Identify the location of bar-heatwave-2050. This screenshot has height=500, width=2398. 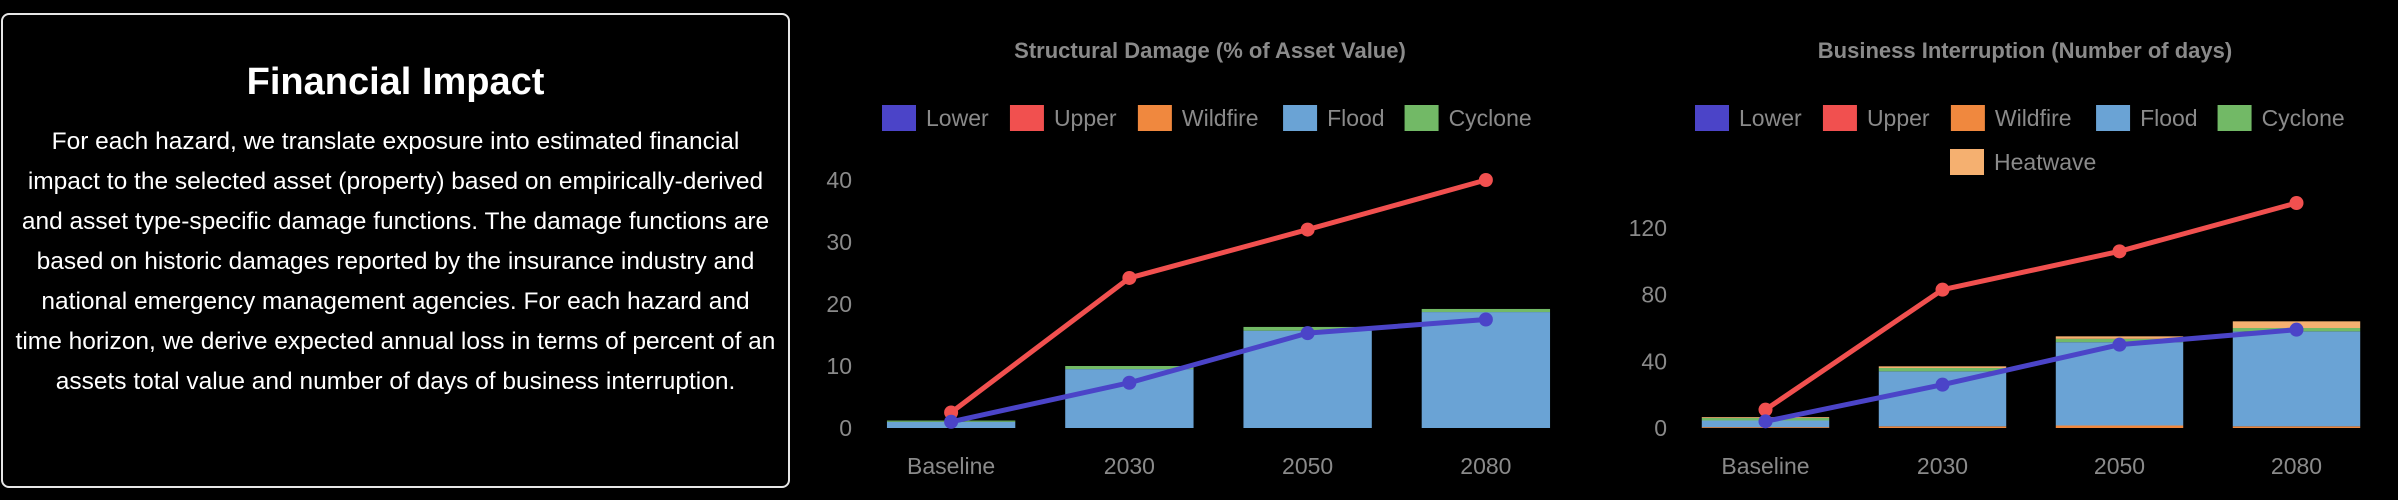
(2119, 337).